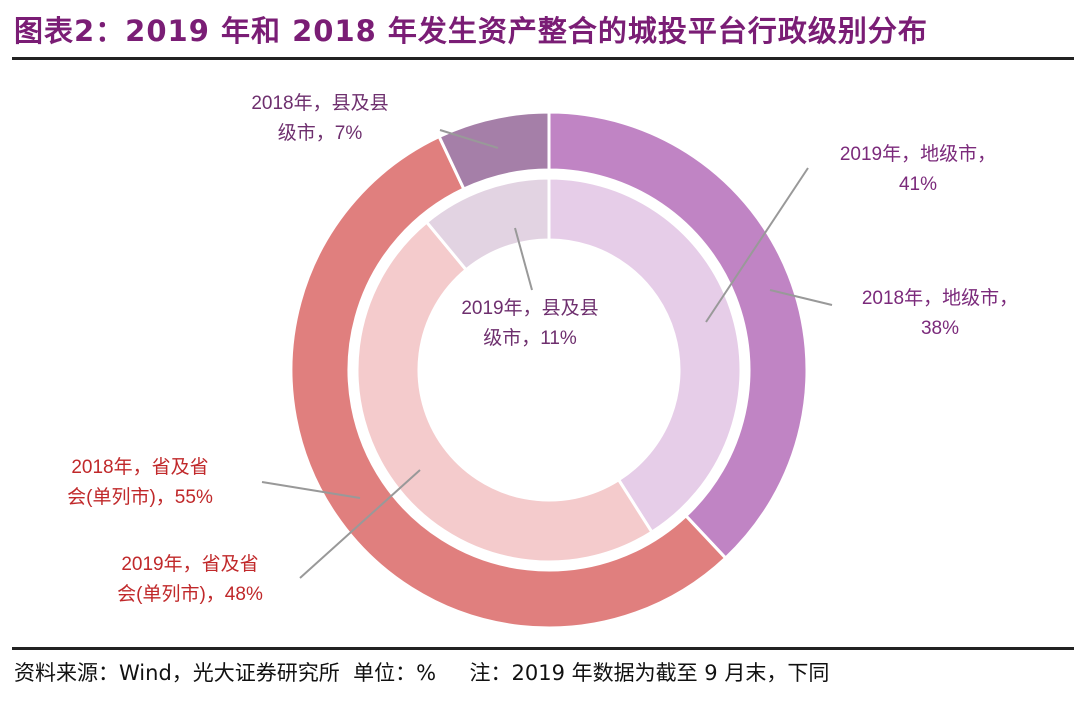 This screenshot has width=1080, height=702. I want to click on data-label-outer-0: 2018年，地级市，, so click(940, 298).